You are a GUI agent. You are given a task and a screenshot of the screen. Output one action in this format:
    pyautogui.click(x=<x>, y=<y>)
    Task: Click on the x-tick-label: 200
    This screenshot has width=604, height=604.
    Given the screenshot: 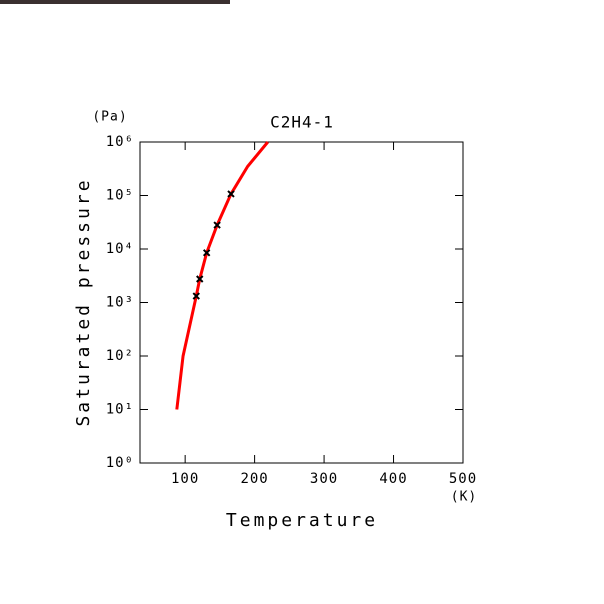 What is the action you would take?
    pyautogui.click(x=254, y=479)
    